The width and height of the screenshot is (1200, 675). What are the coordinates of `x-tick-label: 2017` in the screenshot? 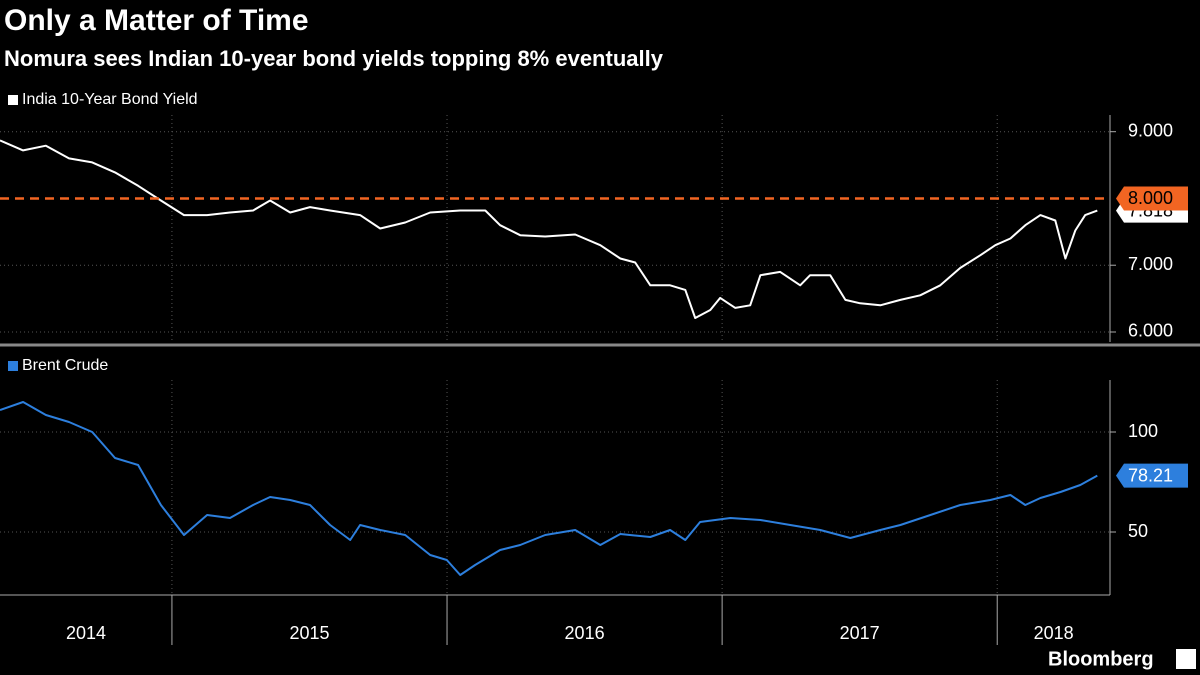 It's located at (860, 633).